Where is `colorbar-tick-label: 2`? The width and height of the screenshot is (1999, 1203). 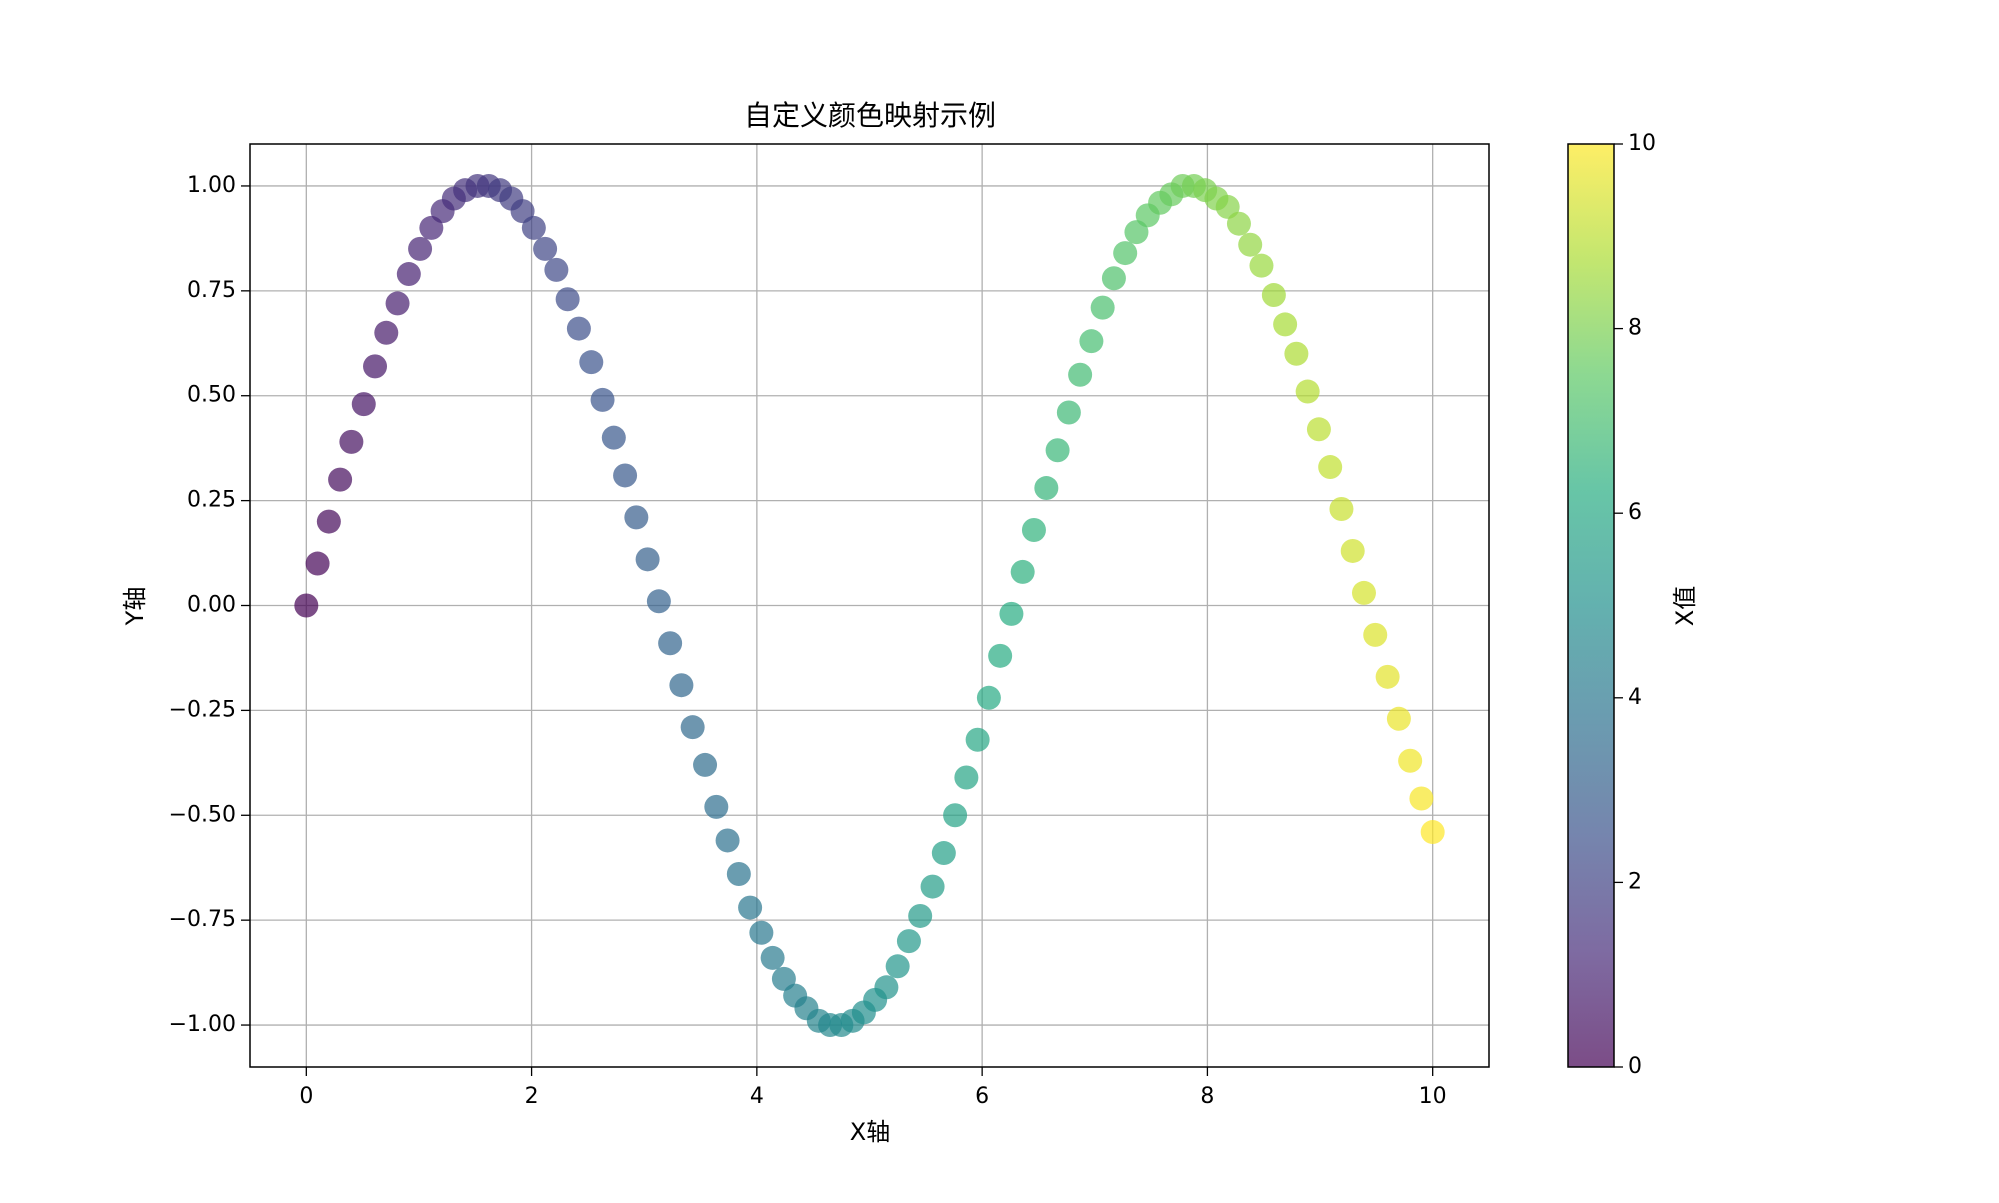 colorbar-tick-label: 2 is located at coordinates (1635, 881).